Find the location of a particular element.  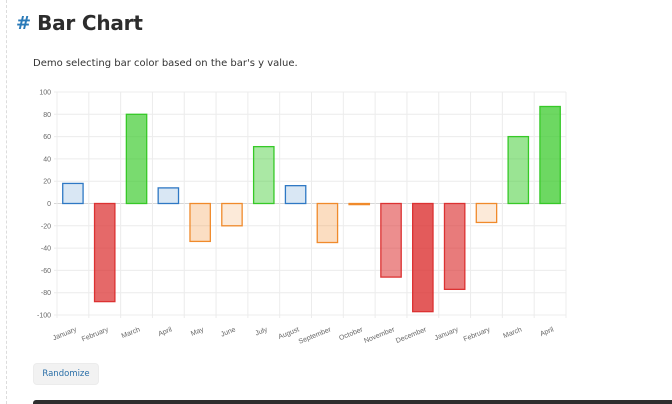

title-row: # Bar Chart is located at coordinates (79, 23).